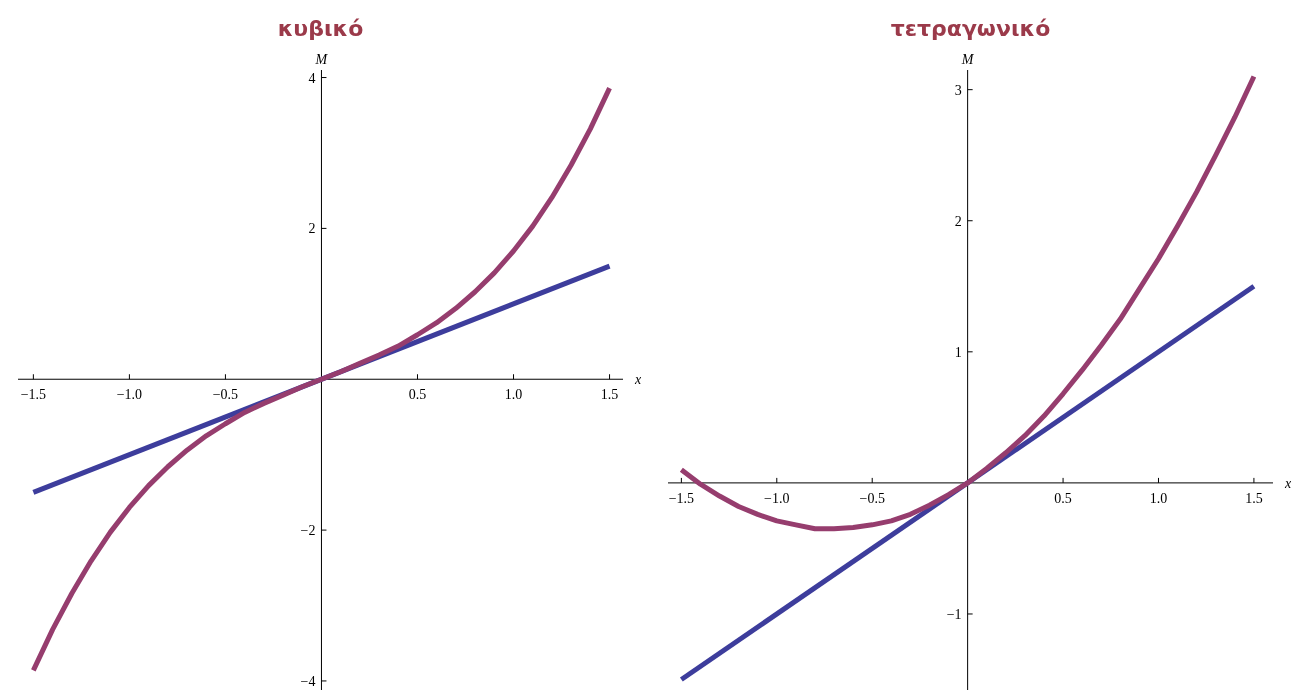 The height and width of the screenshot is (698, 1307). I want to click on chart-title: τετραγωνικό, so click(970, 28).